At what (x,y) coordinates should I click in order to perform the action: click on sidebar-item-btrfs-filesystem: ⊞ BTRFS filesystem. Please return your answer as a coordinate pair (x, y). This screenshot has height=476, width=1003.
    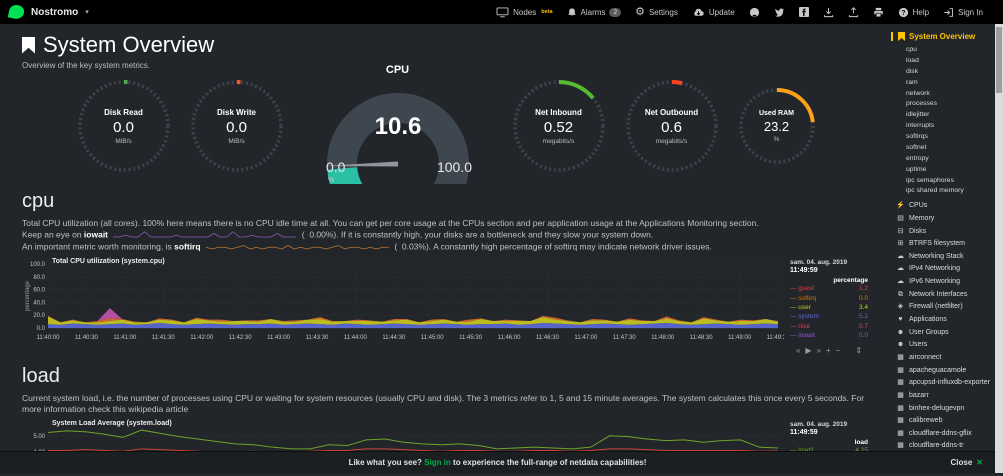
    Looking at the image, I should click on (942, 244).